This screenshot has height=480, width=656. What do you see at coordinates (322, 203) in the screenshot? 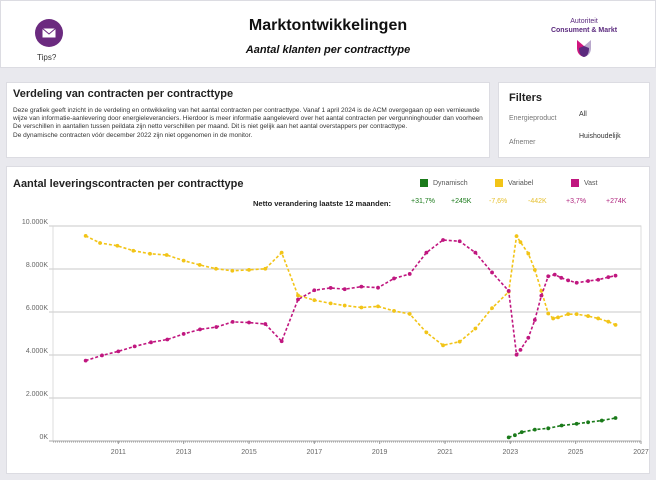
I see `netto-label: Netto verandering laatste 12 maanden:` at bounding box center [322, 203].